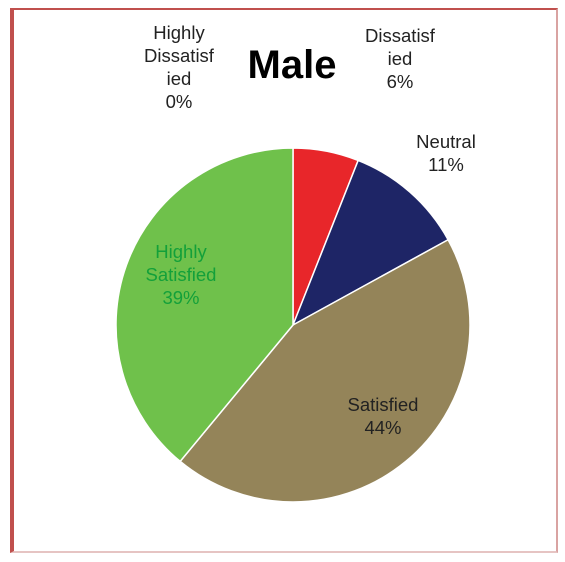 The image size is (565, 562). Describe the element at coordinates (446, 153) in the screenshot. I see `data-label-neutral: Neutral 11%` at that location.